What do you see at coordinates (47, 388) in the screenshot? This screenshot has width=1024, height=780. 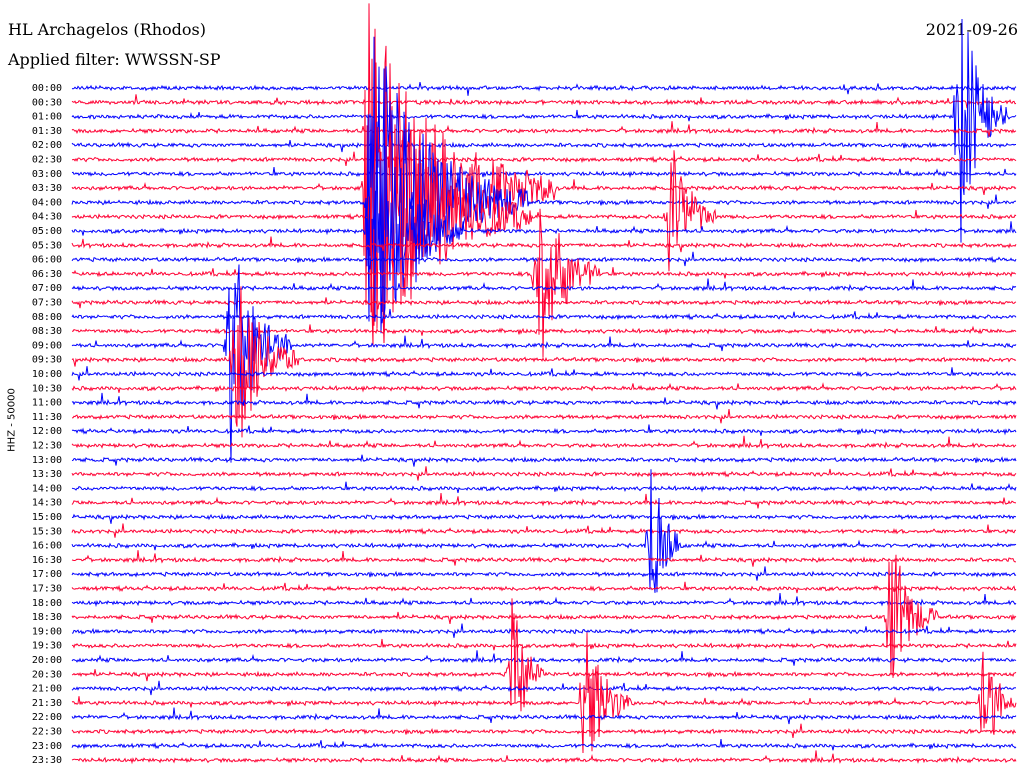 I see `y-tick-label: 10:30` at bounding box center [47, 388].